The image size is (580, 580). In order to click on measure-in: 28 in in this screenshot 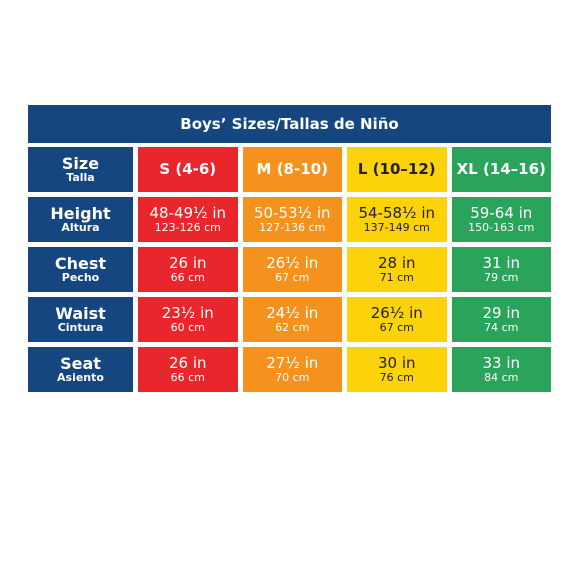, I will do `click(396, 263)`.